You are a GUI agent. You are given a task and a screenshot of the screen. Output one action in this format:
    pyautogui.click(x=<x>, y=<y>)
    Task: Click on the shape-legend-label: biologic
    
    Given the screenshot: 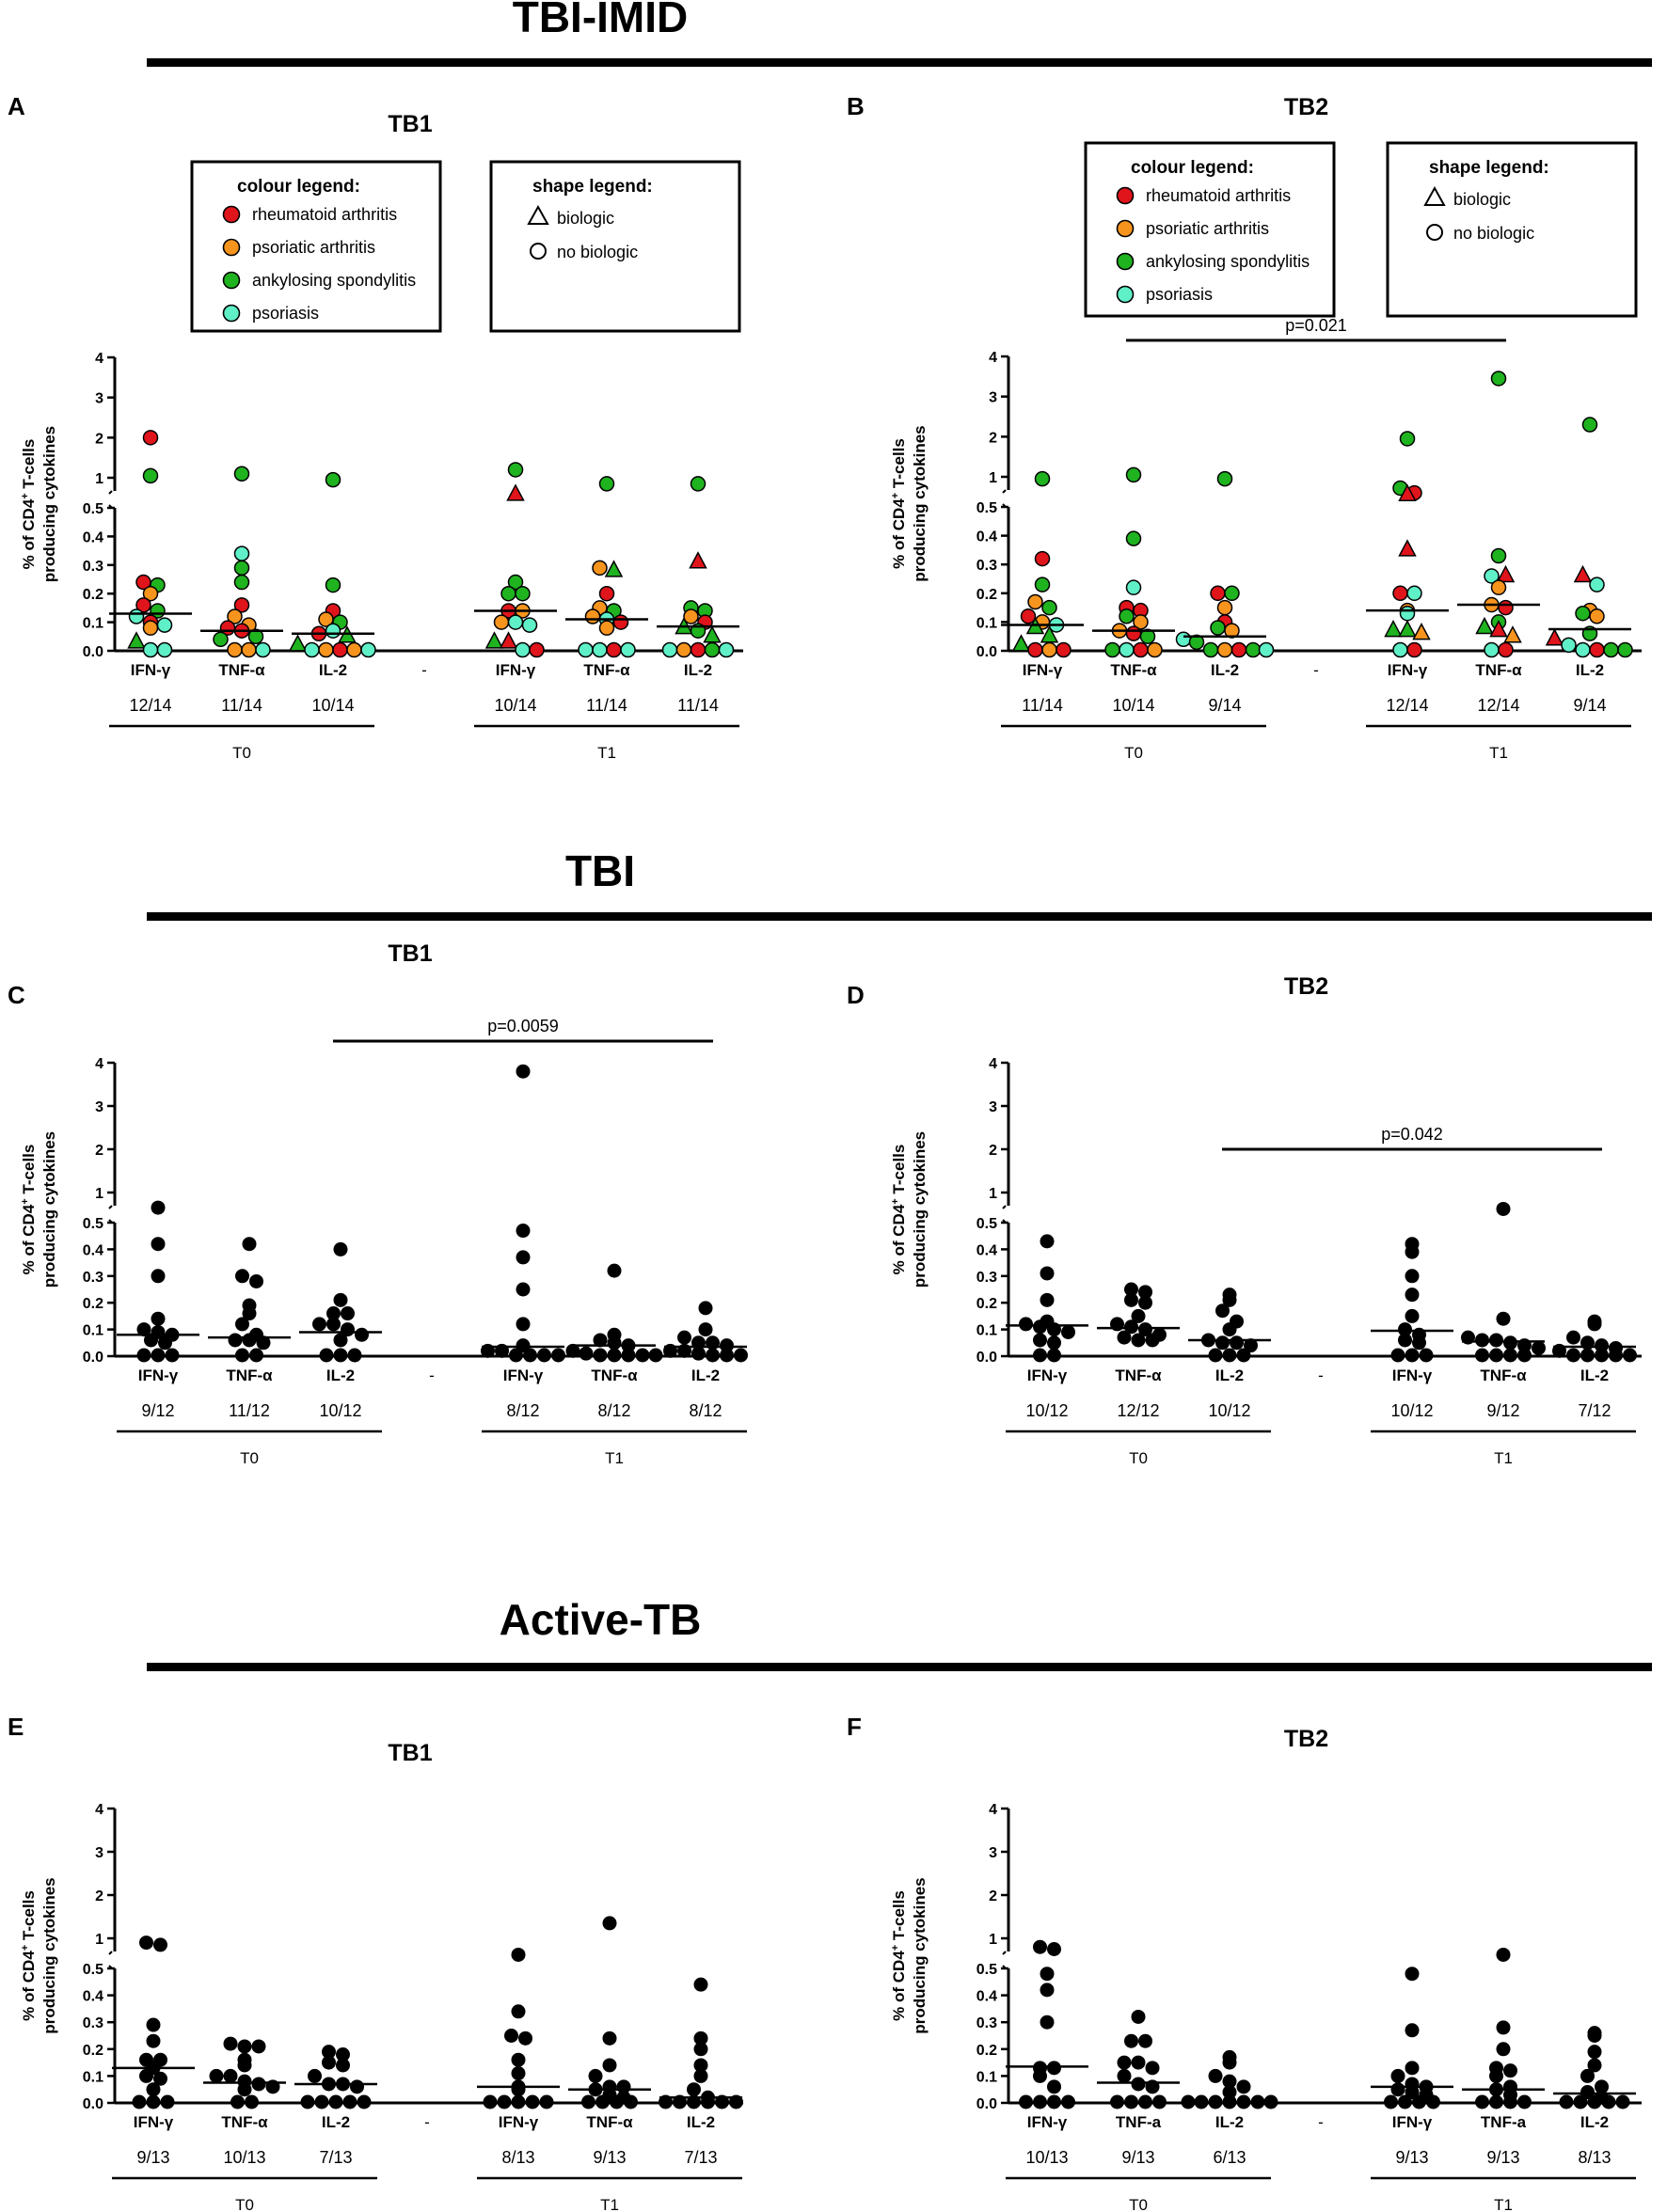 What is the action you would take?
    pyautogui.click(x=585, y=218)
    